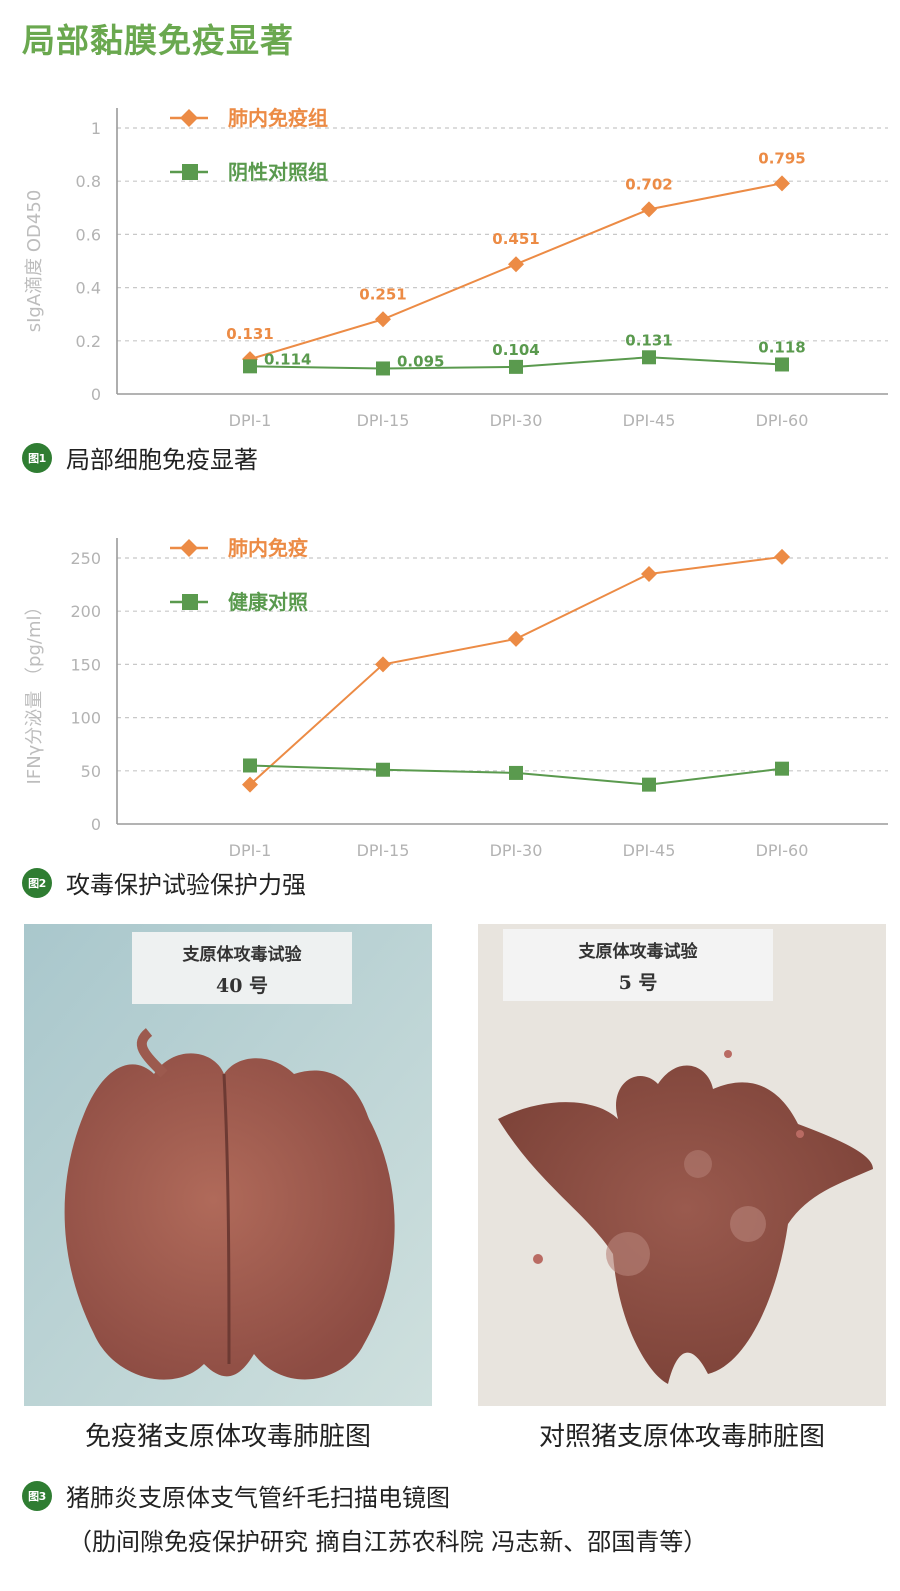 The width and height of the screenshot is (900, 1591). I want to click on y-tick-label: 0.2, so click(88, 341).